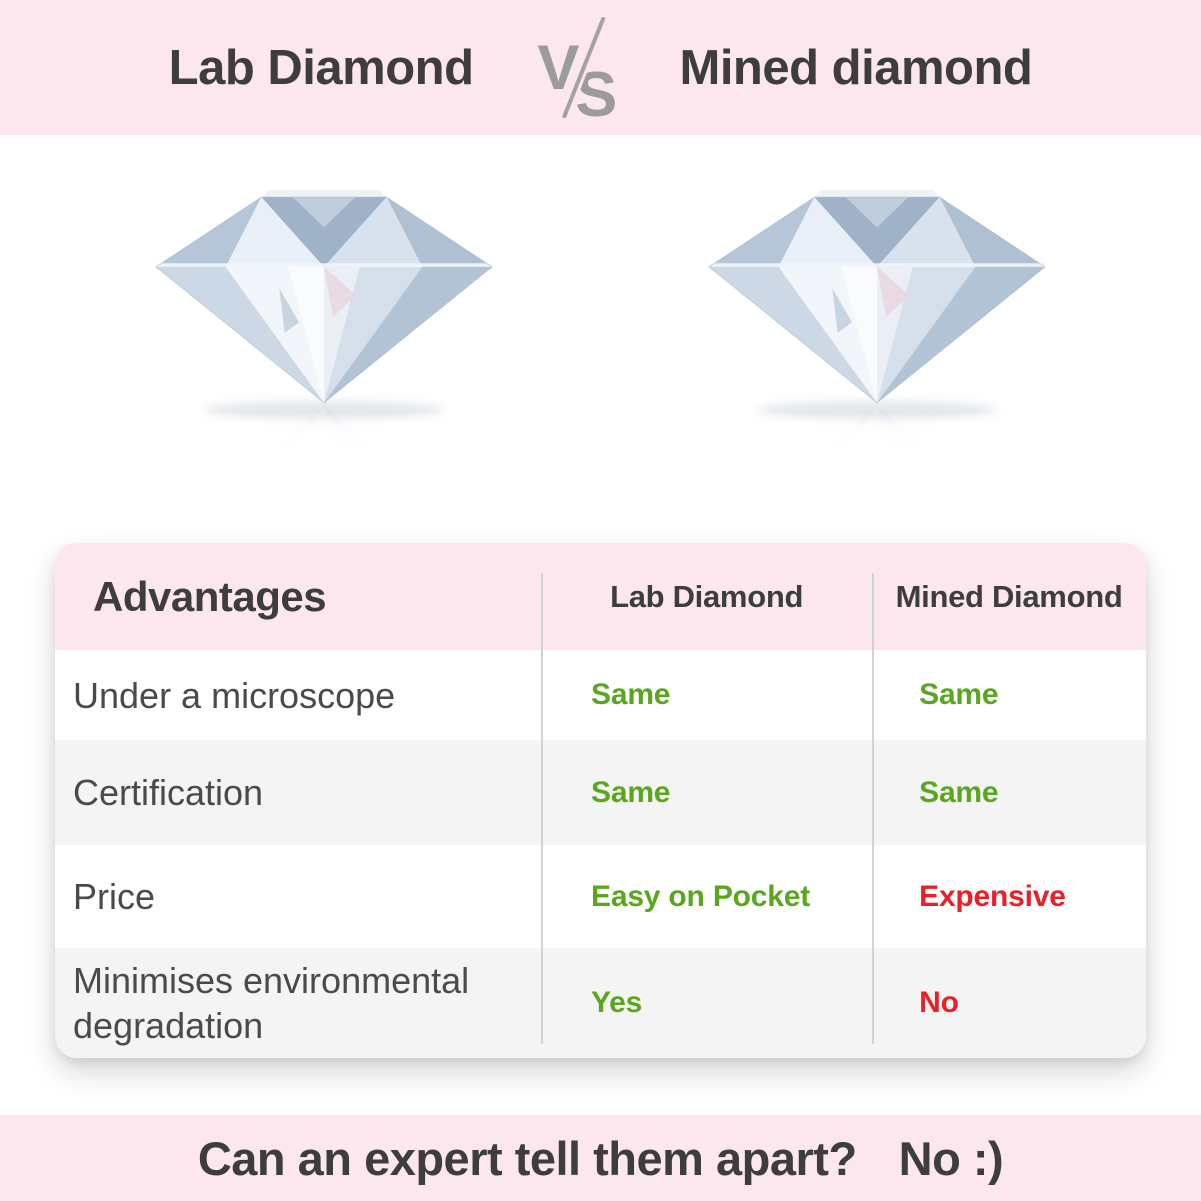  Describe the element at coordinates (210, 596) in the screenshot. I see `table-title: Advantages` at that location.